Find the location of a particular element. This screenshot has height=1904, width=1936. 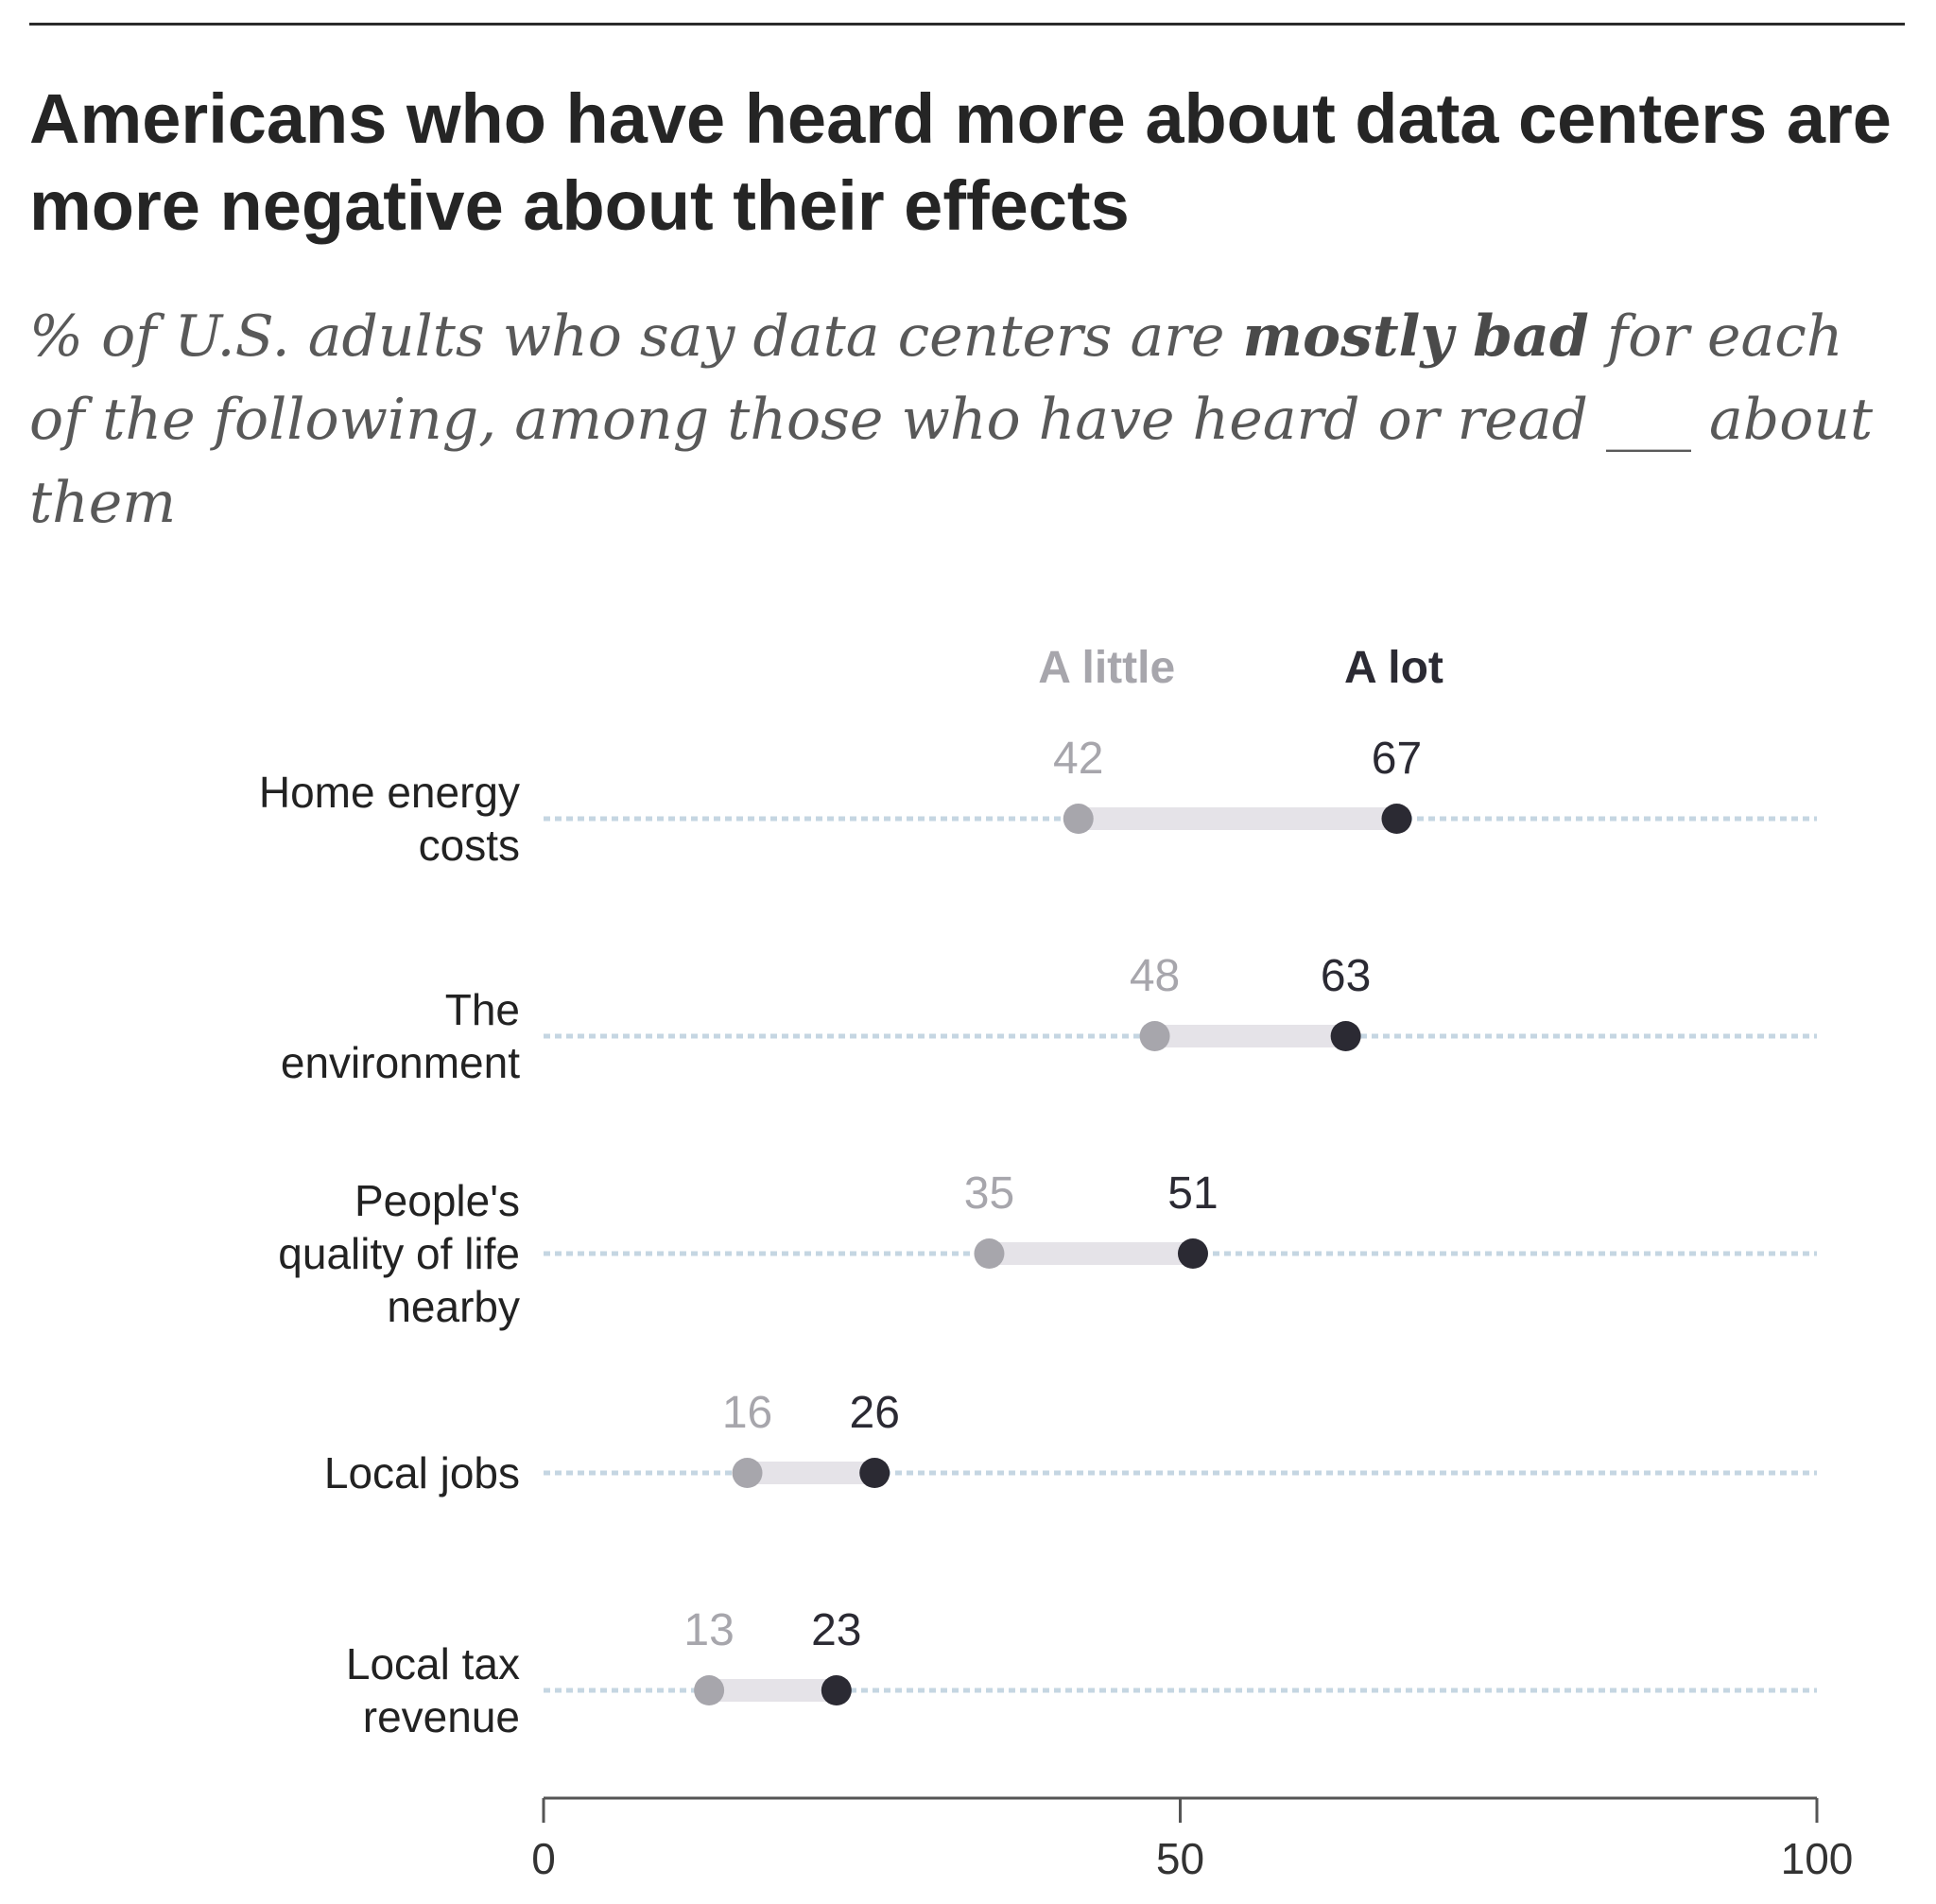

category-label: Home energy is located at coordinates (389, 792).